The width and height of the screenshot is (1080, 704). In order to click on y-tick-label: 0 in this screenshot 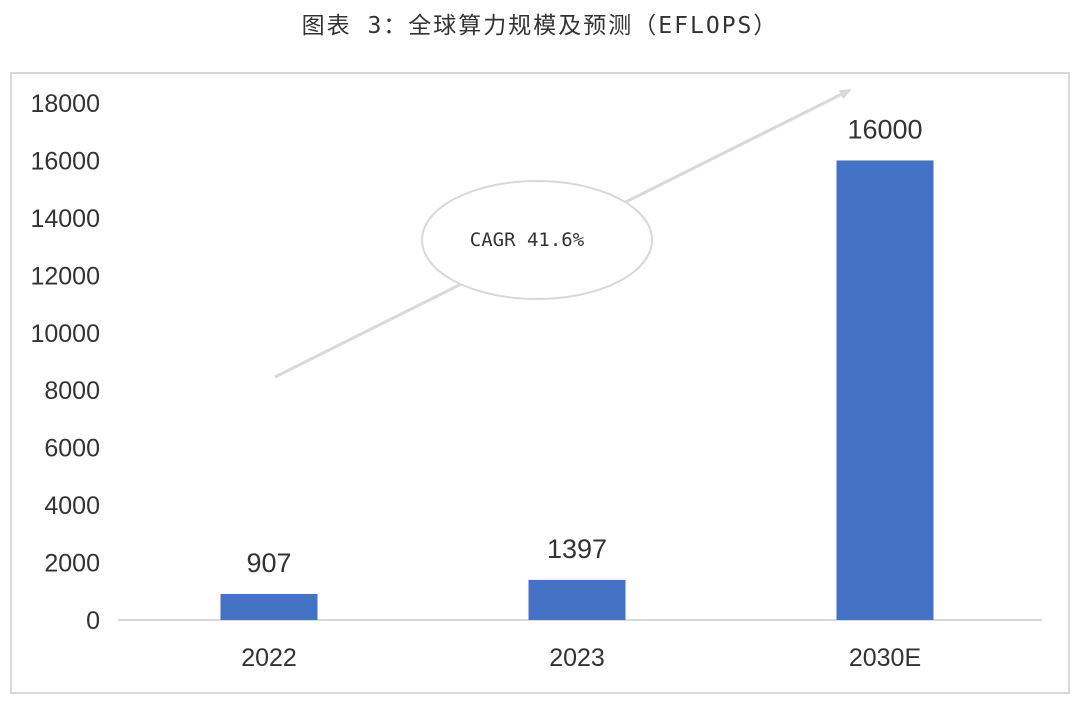, I will do `click(93, 621)`.